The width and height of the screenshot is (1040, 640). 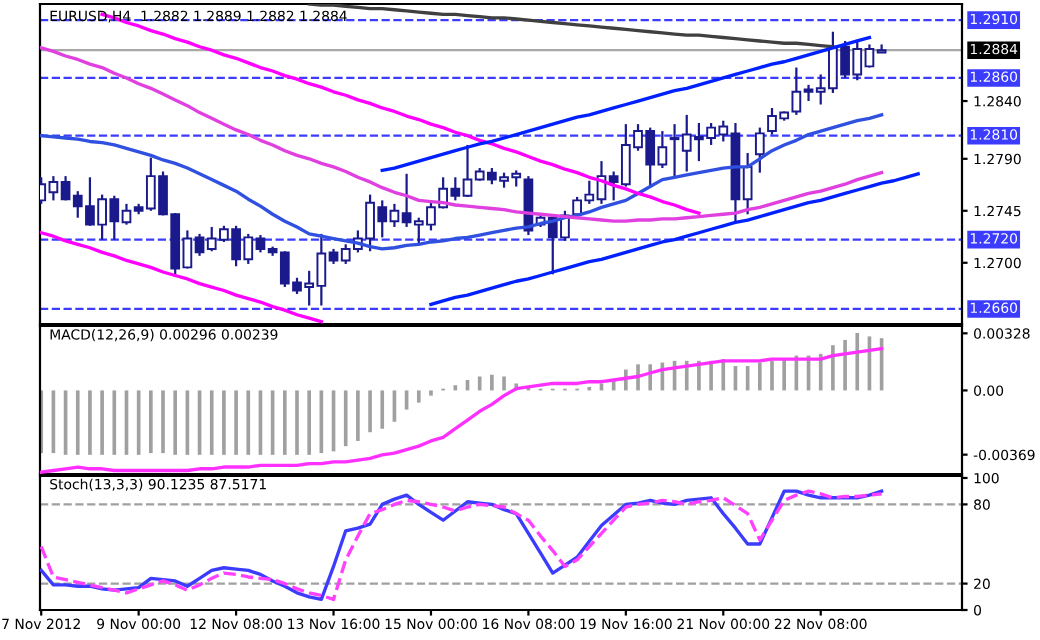 I want to click on candlestick, so click(x=759, y=150).